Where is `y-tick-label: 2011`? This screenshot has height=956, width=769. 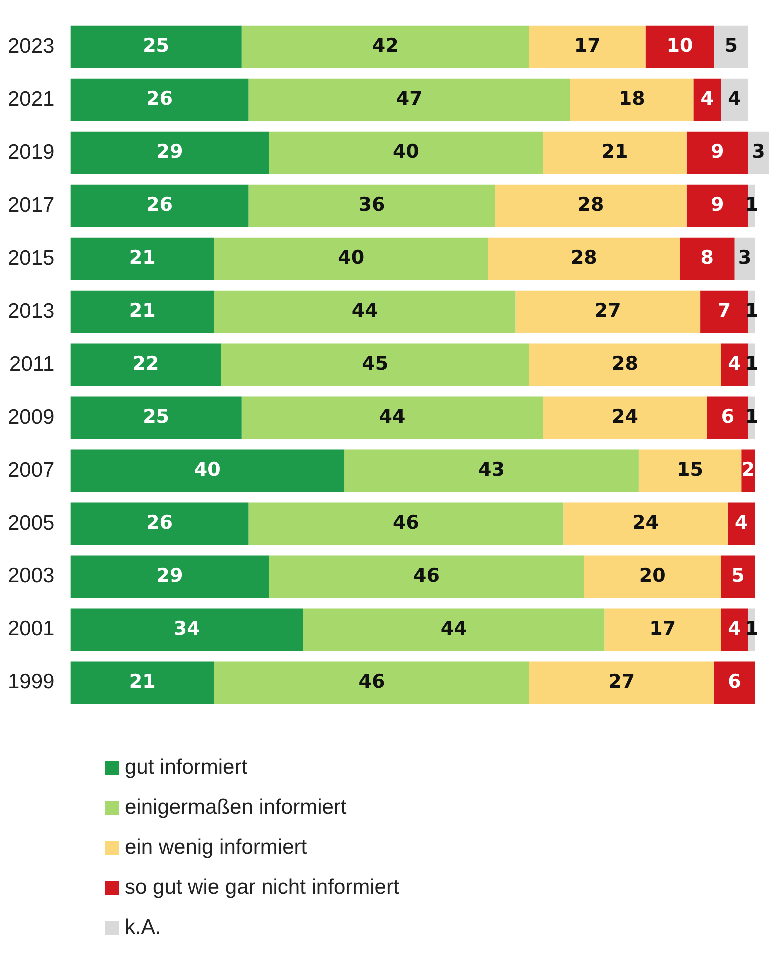
y-tick-label: 2011 is located at coordinates (32, 364).